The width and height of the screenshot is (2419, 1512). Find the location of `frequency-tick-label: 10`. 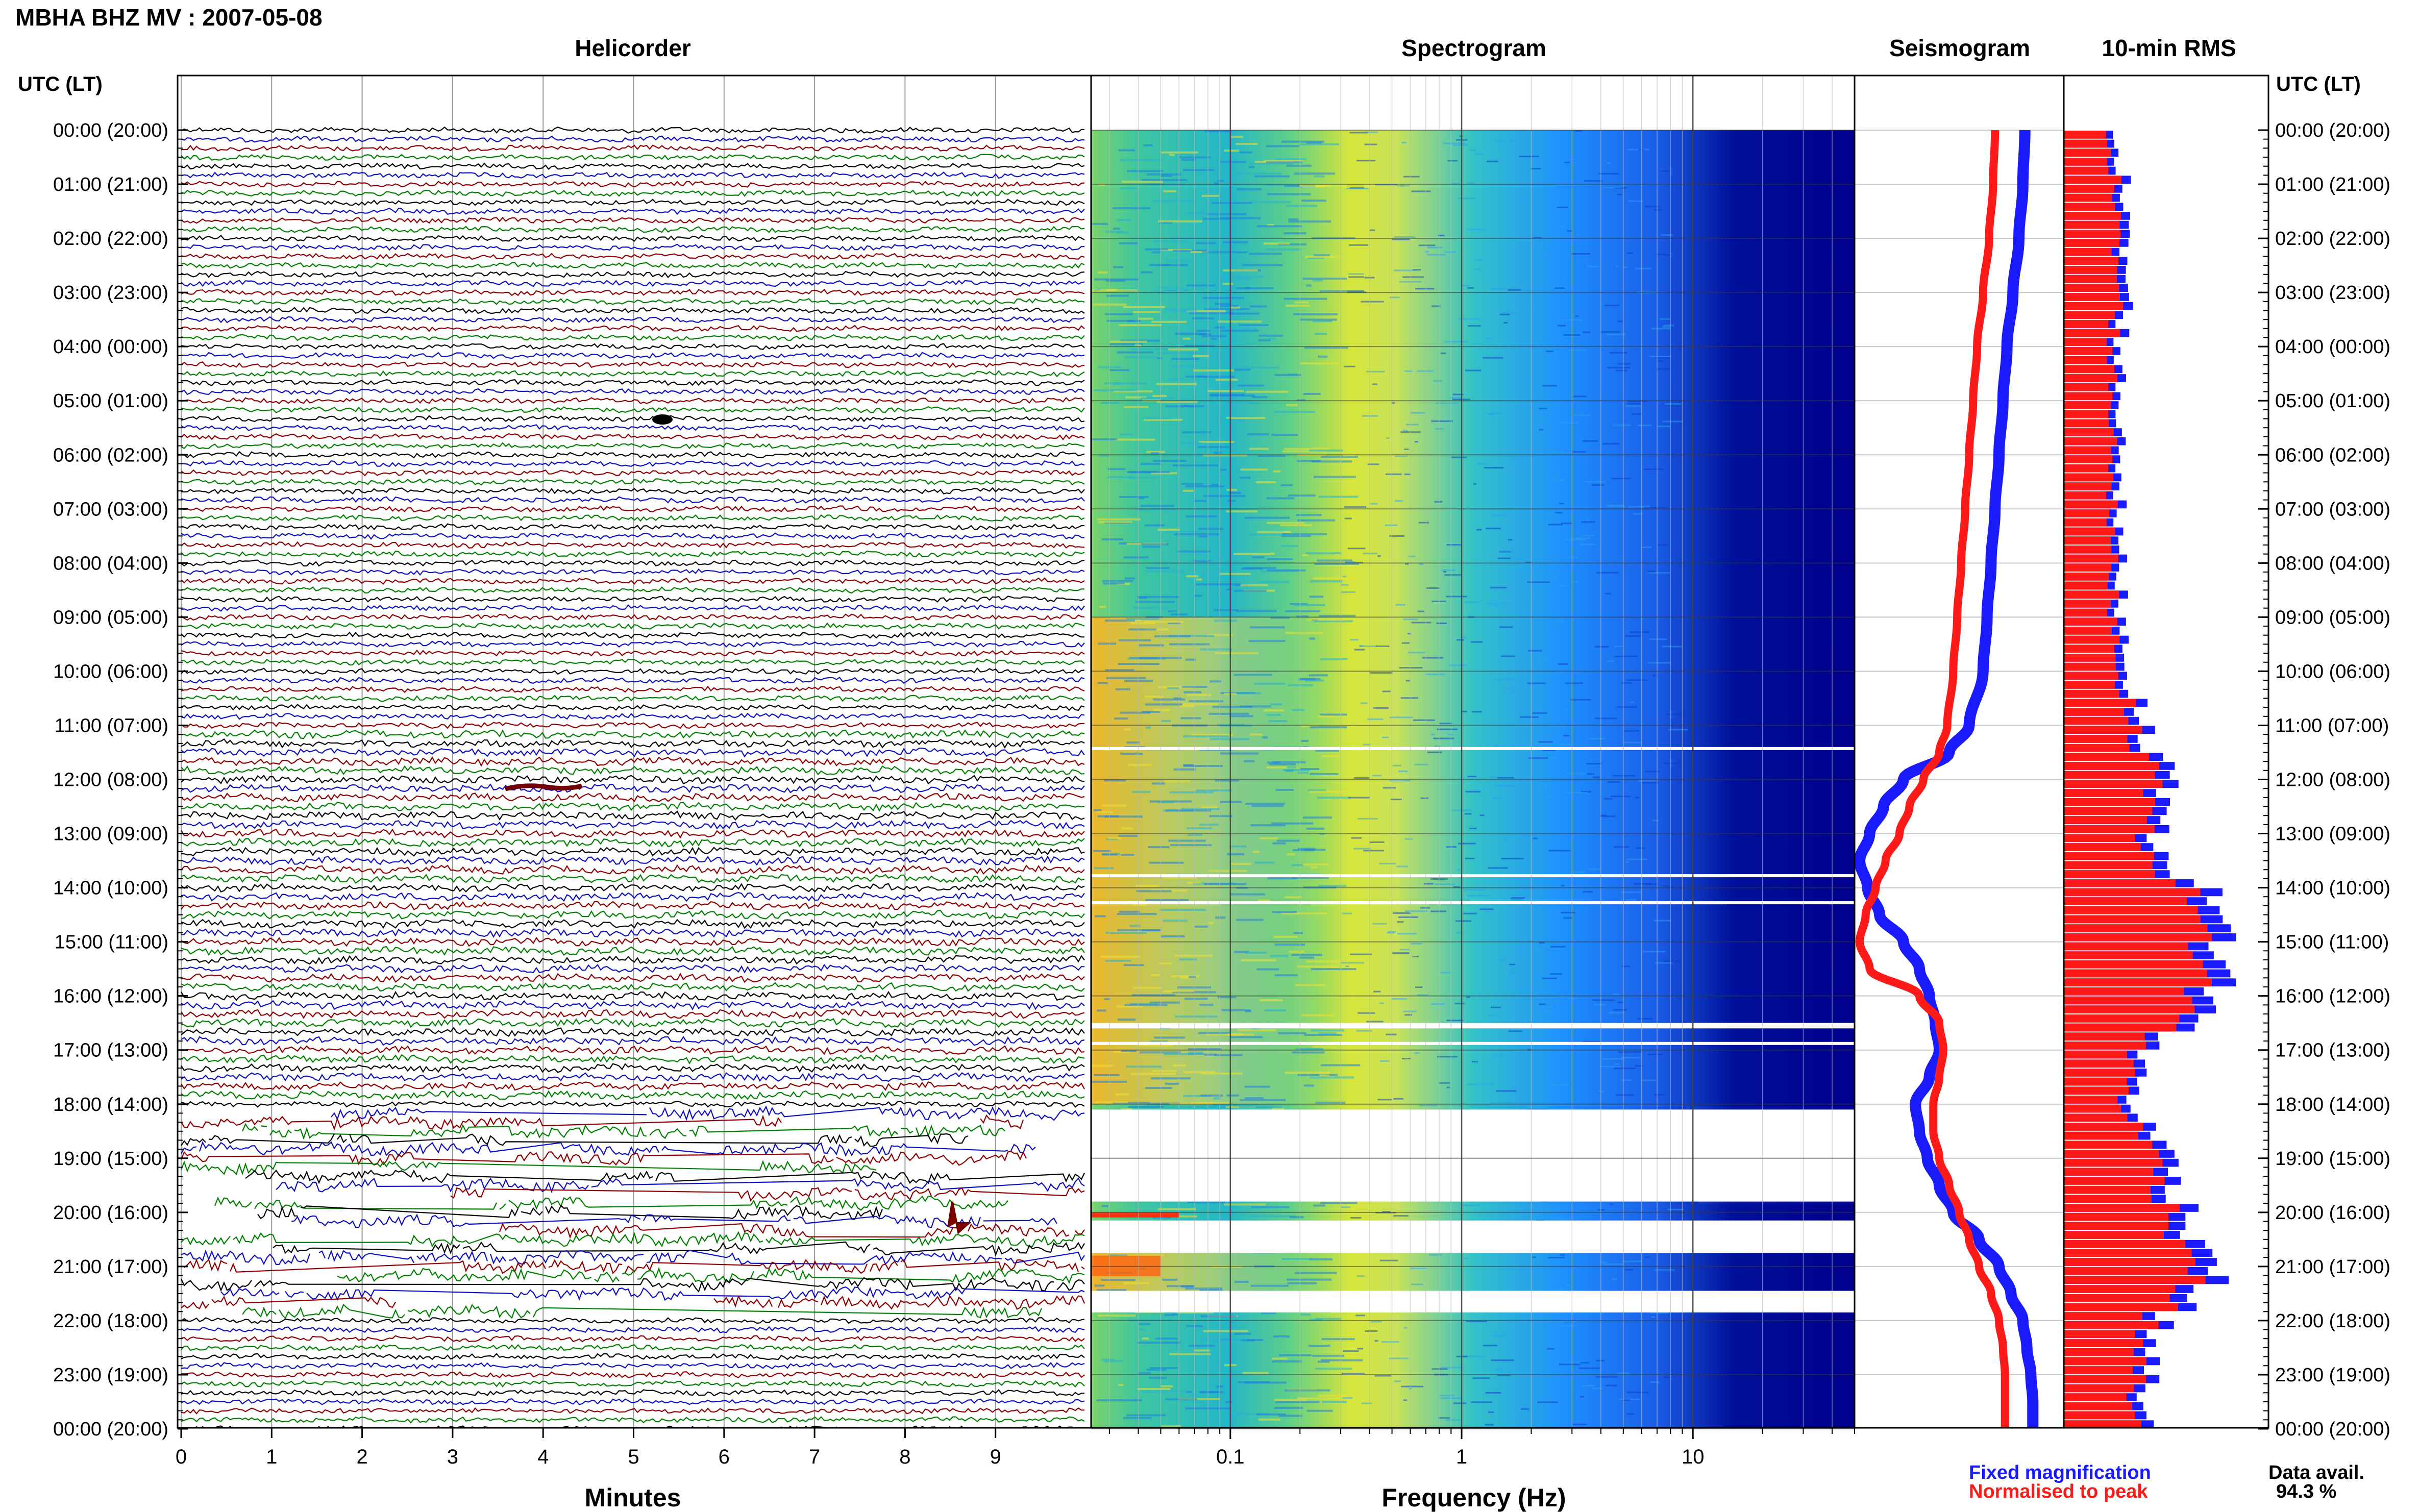

frequency-tick-label: 10 is located at coordinates (1693, 1457).